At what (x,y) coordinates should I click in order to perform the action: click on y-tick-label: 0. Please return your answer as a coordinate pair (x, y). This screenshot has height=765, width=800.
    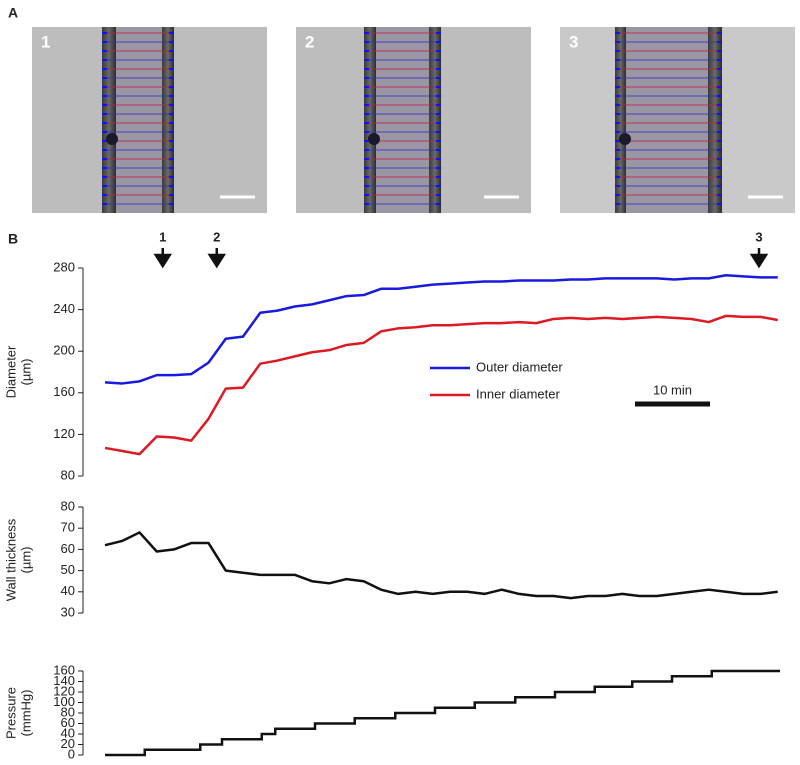
    Looking at the image, I should click on (71, 753).